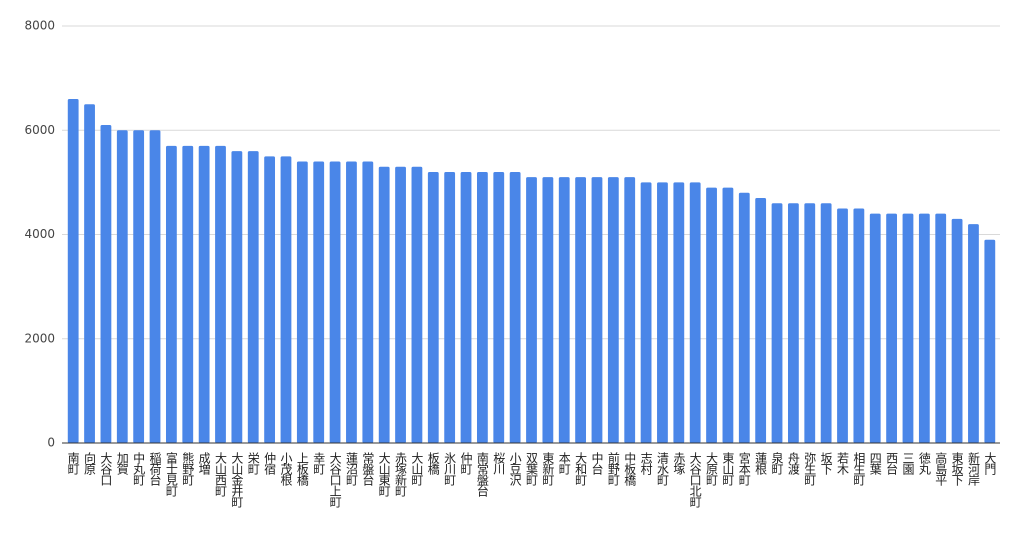 The width and height of the screenshot is (1024, 536). What do you see at coordinates (859, 469) in the screenshot?
I see `x-tick-label: 相生町` at bounding box center [859, 469].